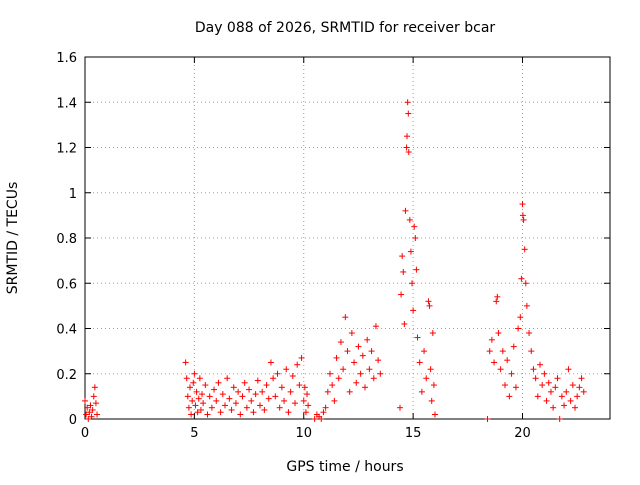 The width and height of the screenshot is (640, 485). I want to click on y-tick-label: 0.2, so click(66, 375).